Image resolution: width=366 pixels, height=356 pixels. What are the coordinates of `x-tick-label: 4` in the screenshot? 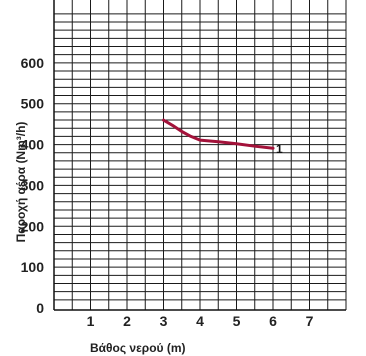 It's located at (200, 321).